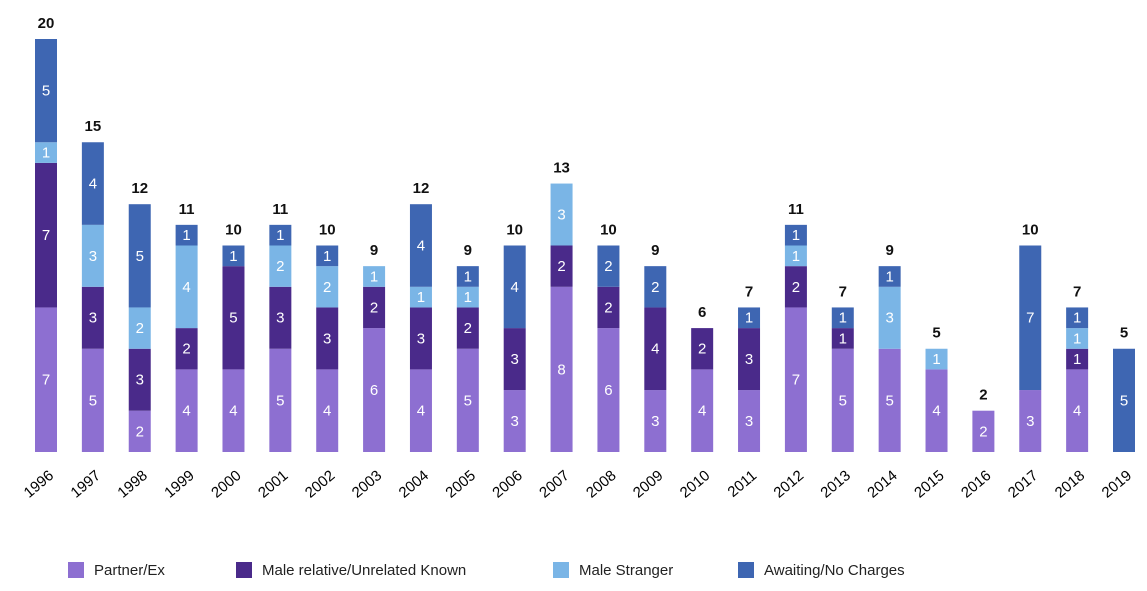 Image resolution: width=1147 pixels, height=591 pixels. Describe the element at coordinates (179, 484) in the screenshot. I see `x-tick-label: 1999` at that location.